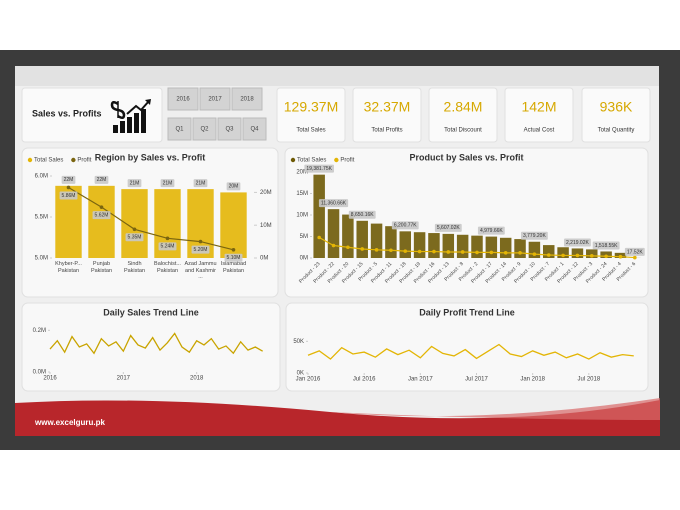 The image size is (680, 510). Describe the element at coordinates (635, 252) in the screenshot. I see `data-label: 17.52K` at that location.